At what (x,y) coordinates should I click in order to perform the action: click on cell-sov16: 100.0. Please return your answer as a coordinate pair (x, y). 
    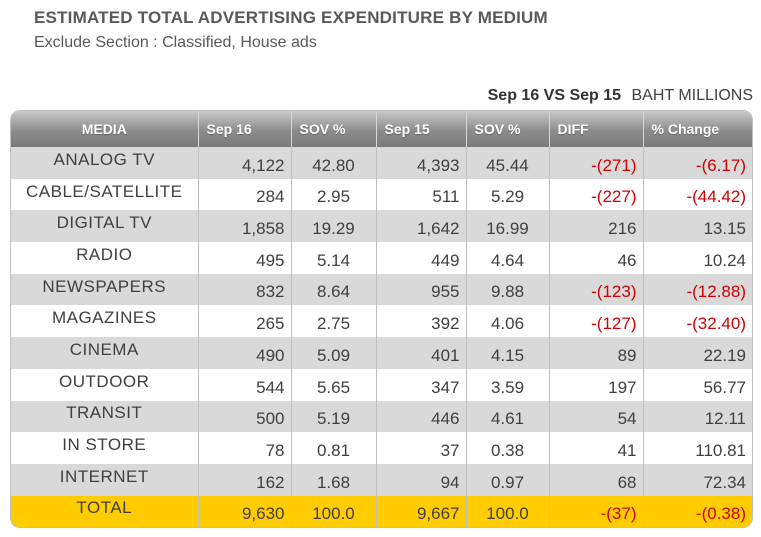
    Looking at the image, I should click on (334, 511).